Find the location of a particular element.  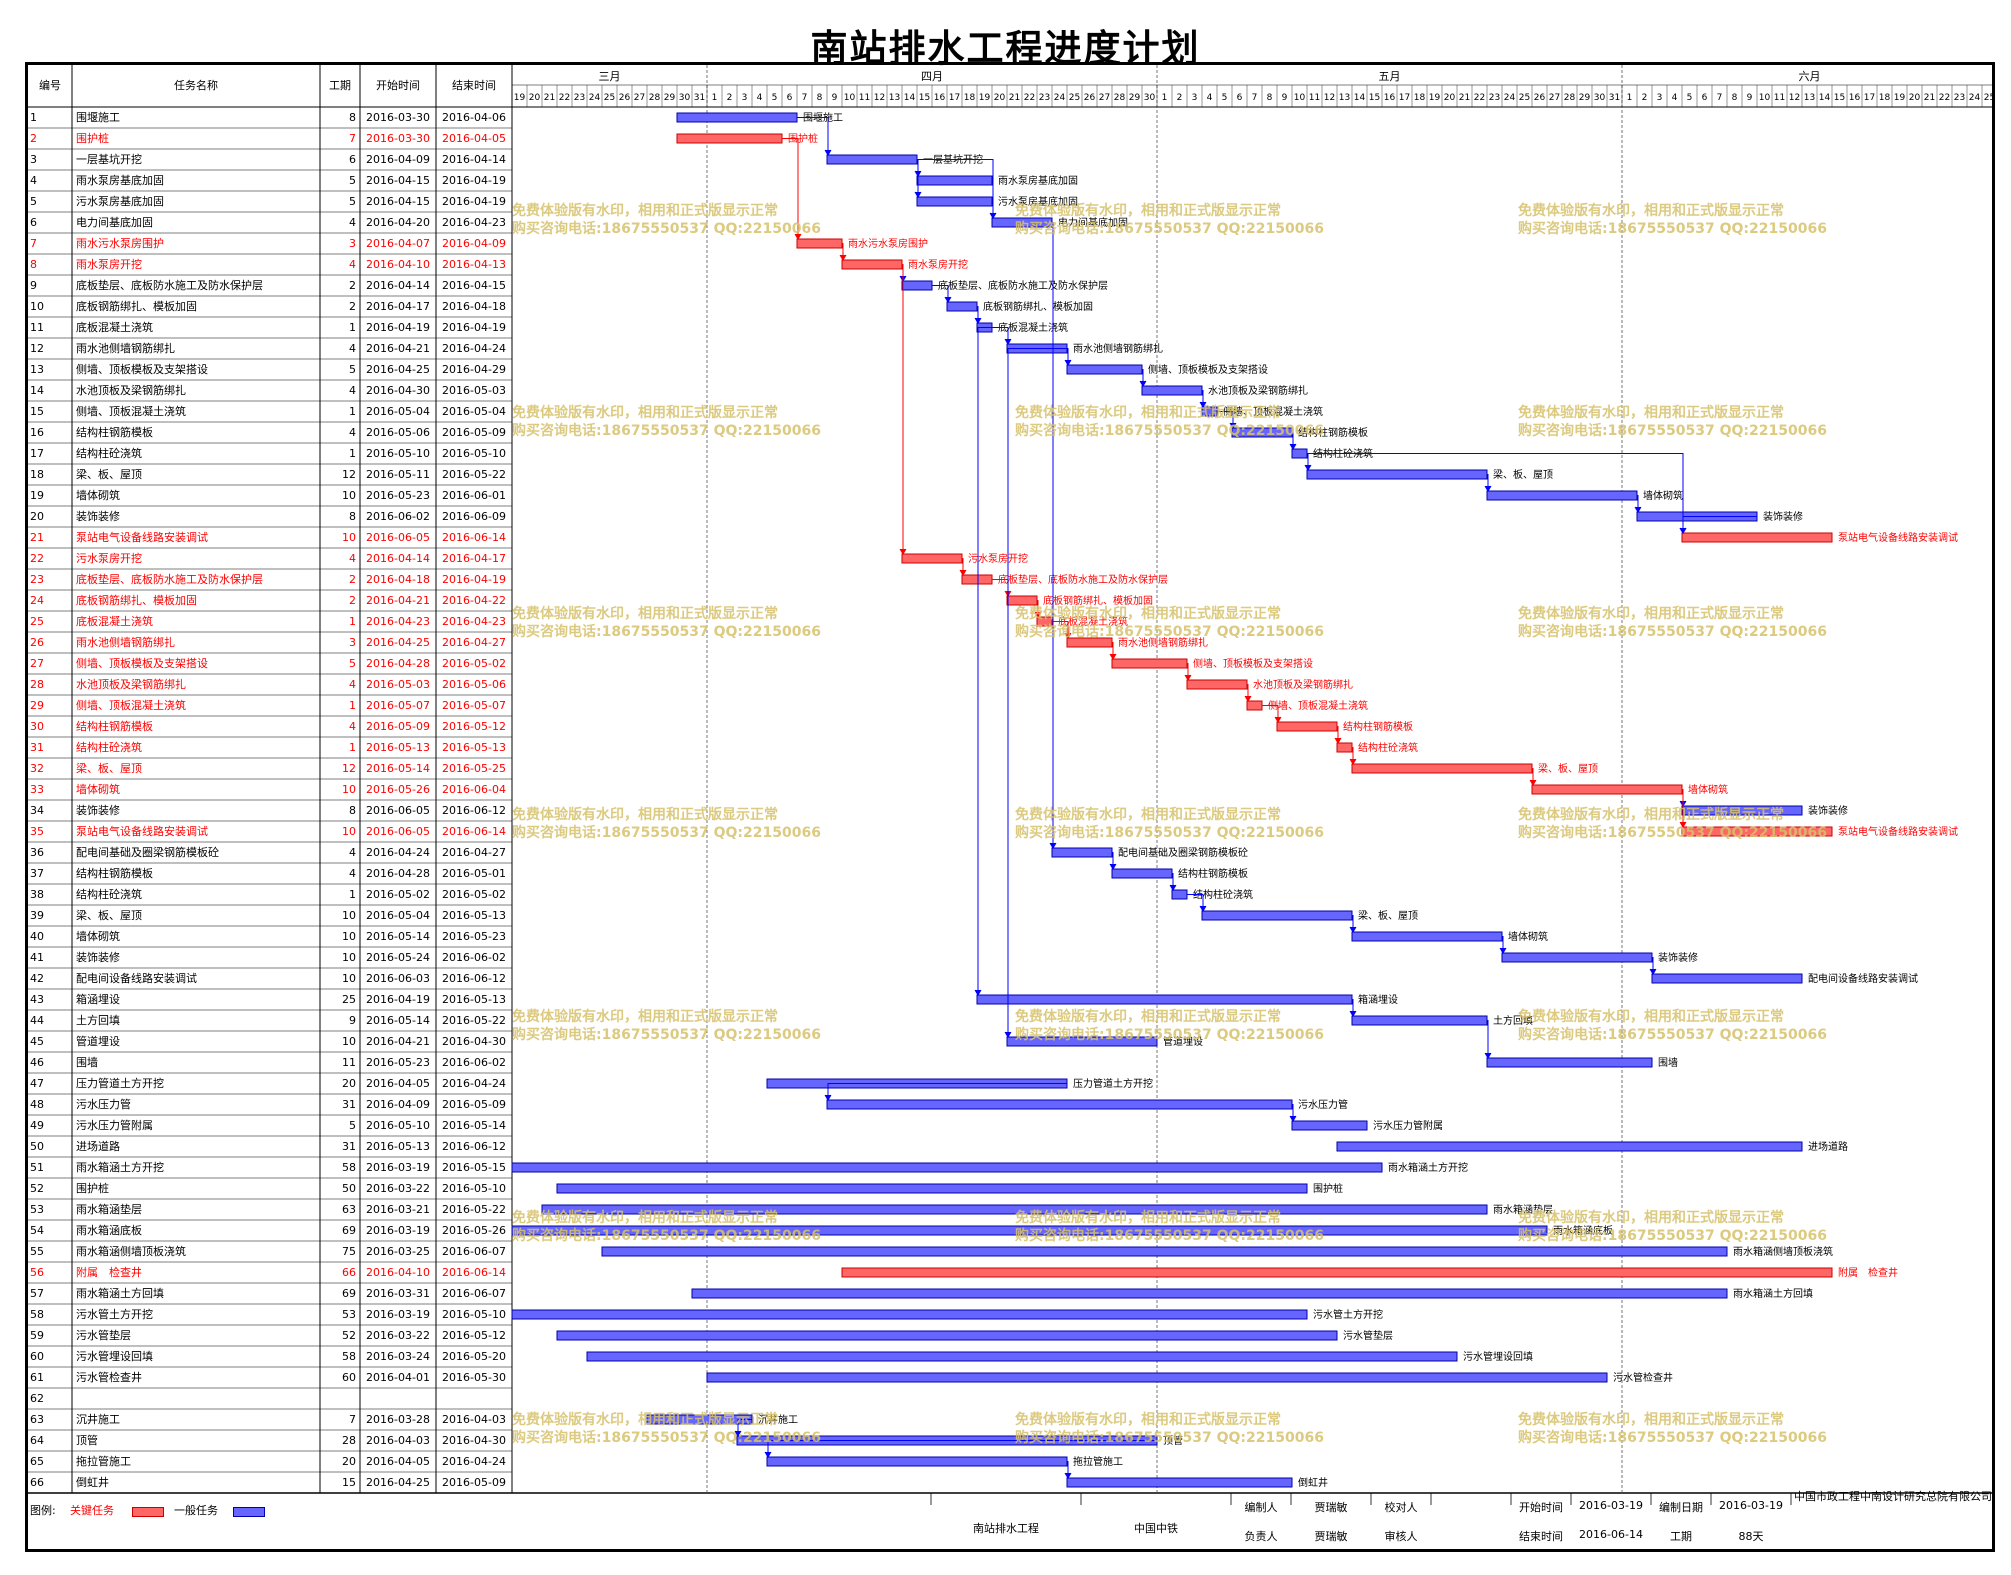

task-no-cell: 19 is located at coordinates (37, 495).